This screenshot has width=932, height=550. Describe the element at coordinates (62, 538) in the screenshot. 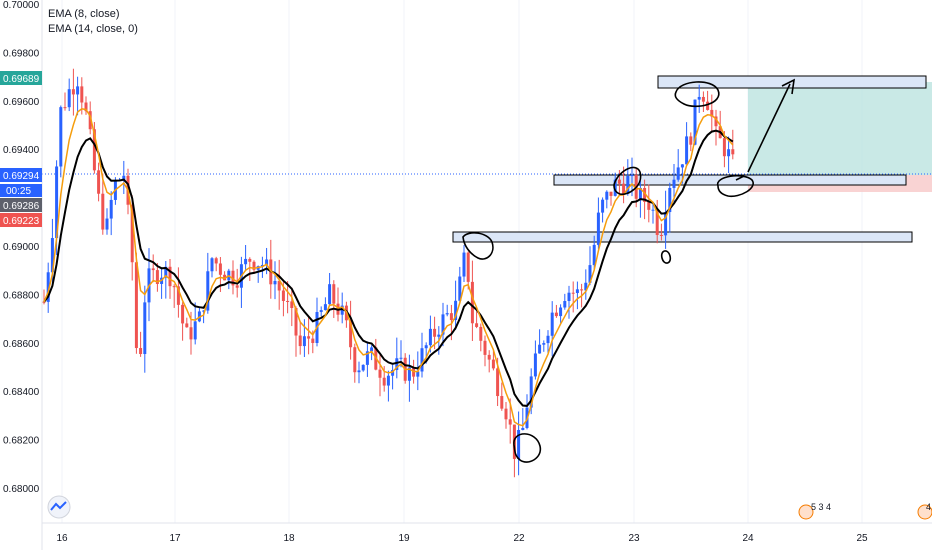

I see `x-tick-label: 16` at that location.